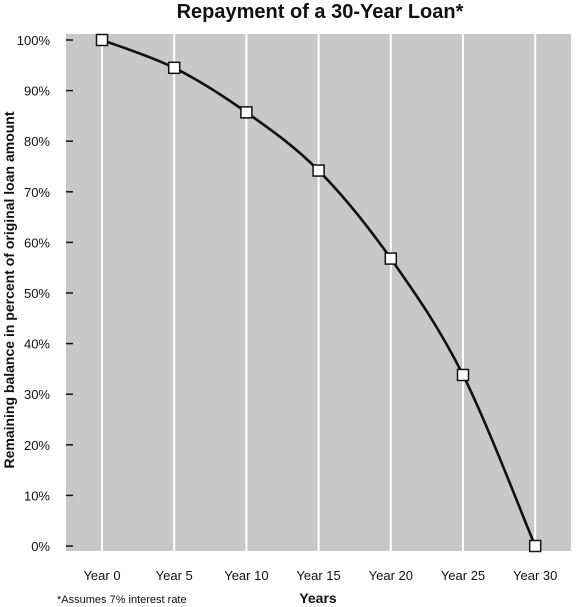  Describe the element at coordinates (37, 192) in the screenshot. I see `y-tick-label: 70%` at that location.